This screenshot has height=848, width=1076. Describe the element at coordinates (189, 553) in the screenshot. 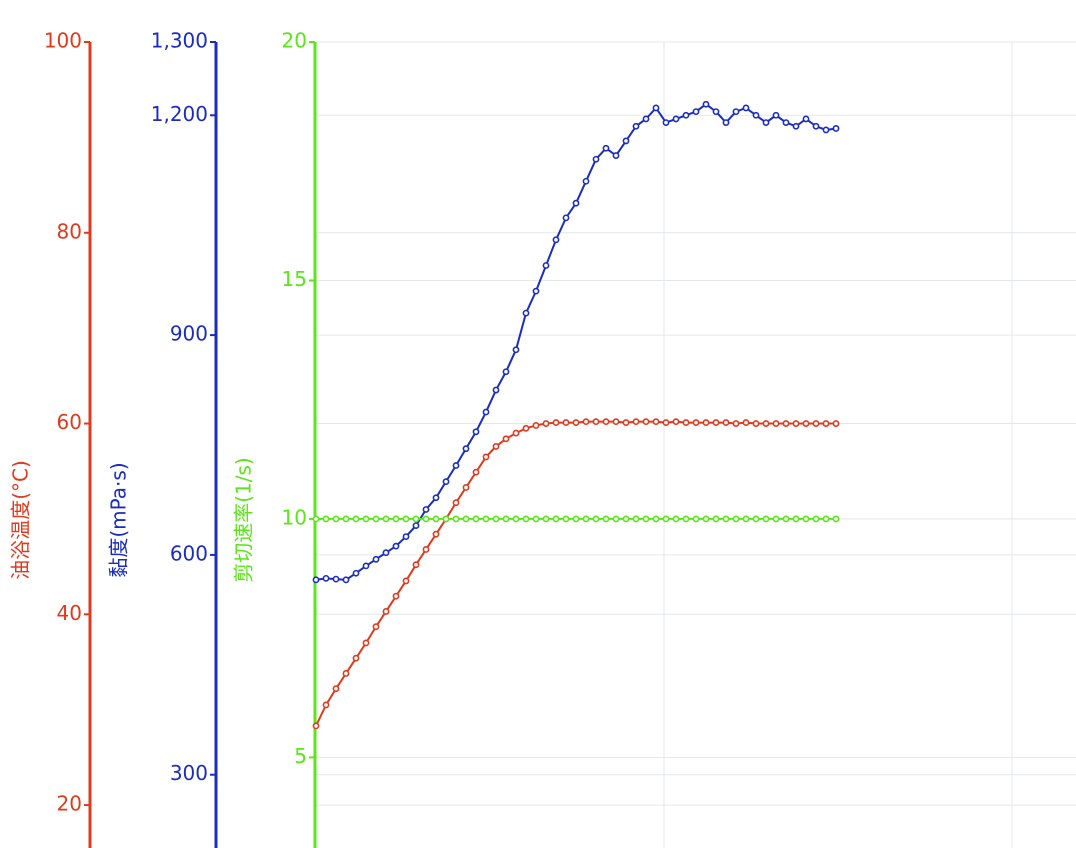

I see `y-tick-label: 600` at that location.